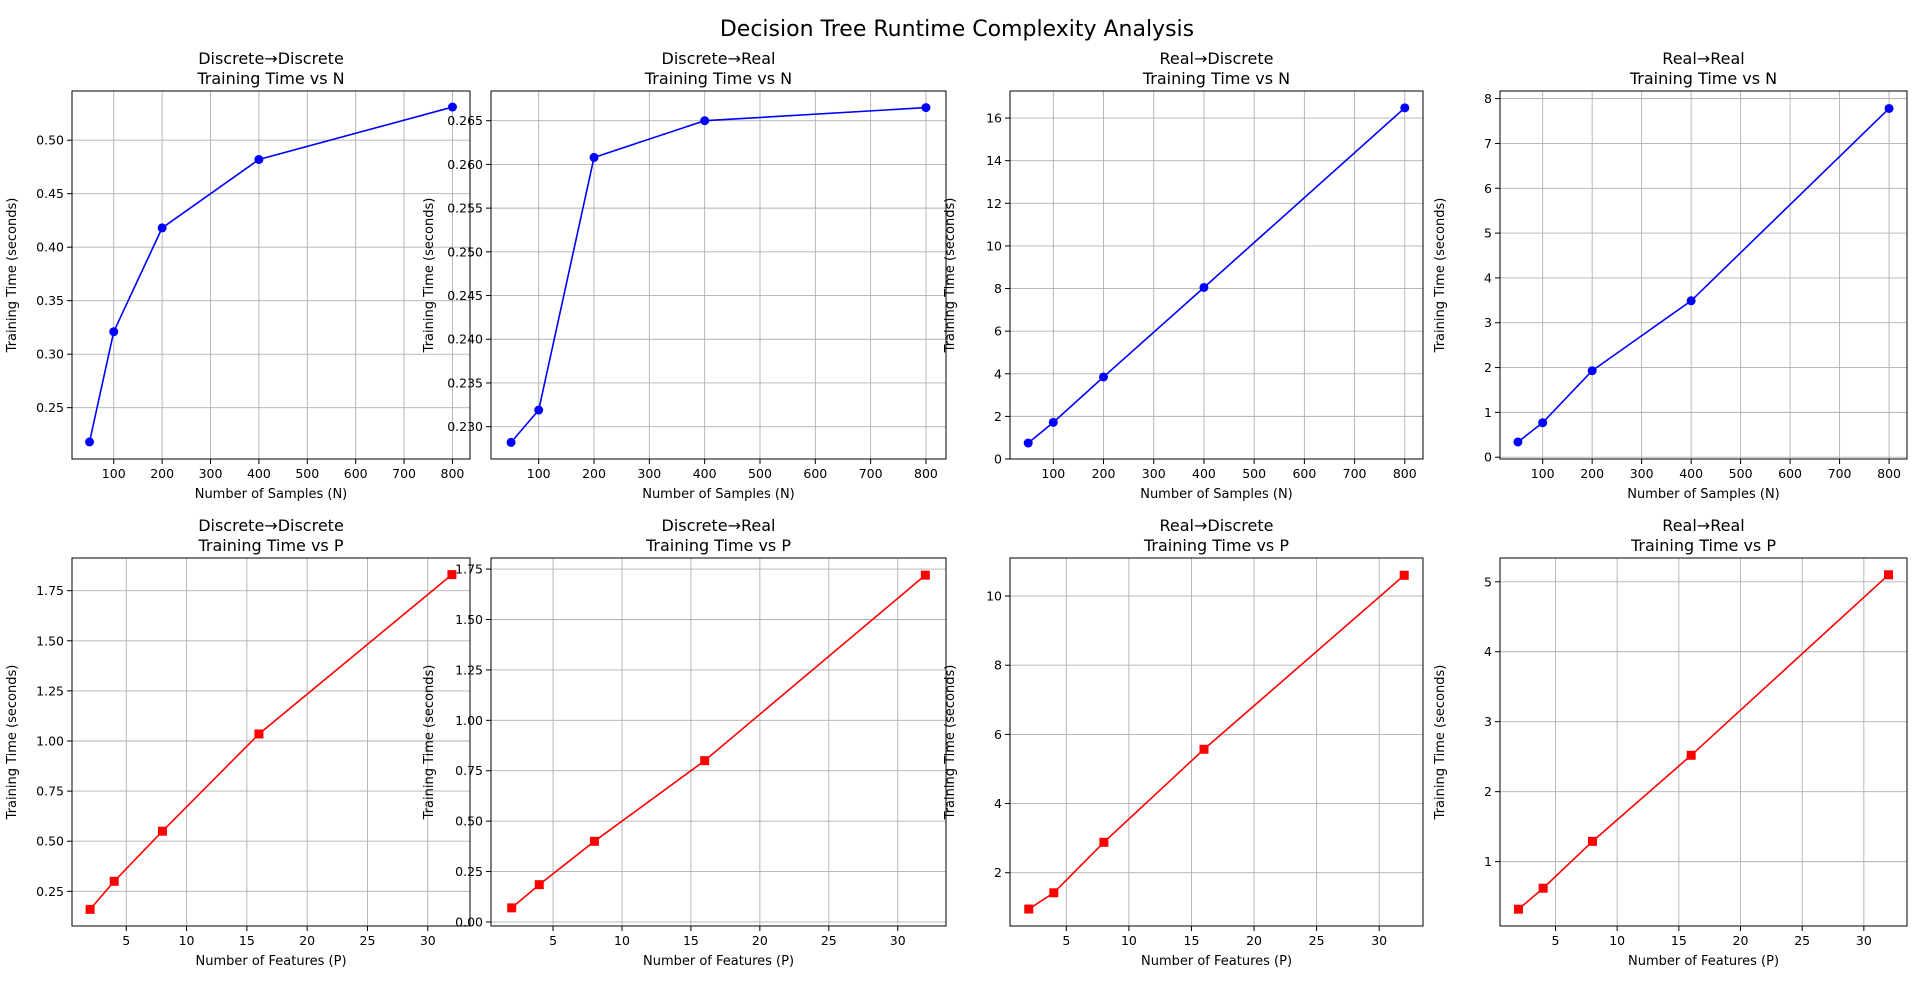  Describe the element at coordinates (1889, 473) in the screenshot. I see `x-tick-label: 800` at that location.